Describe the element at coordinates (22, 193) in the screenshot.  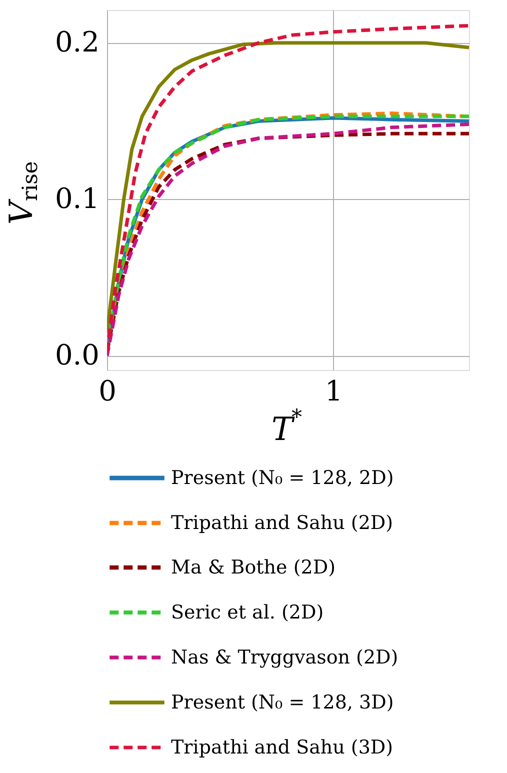
I see `y-axis-title: Vrise` at that location.